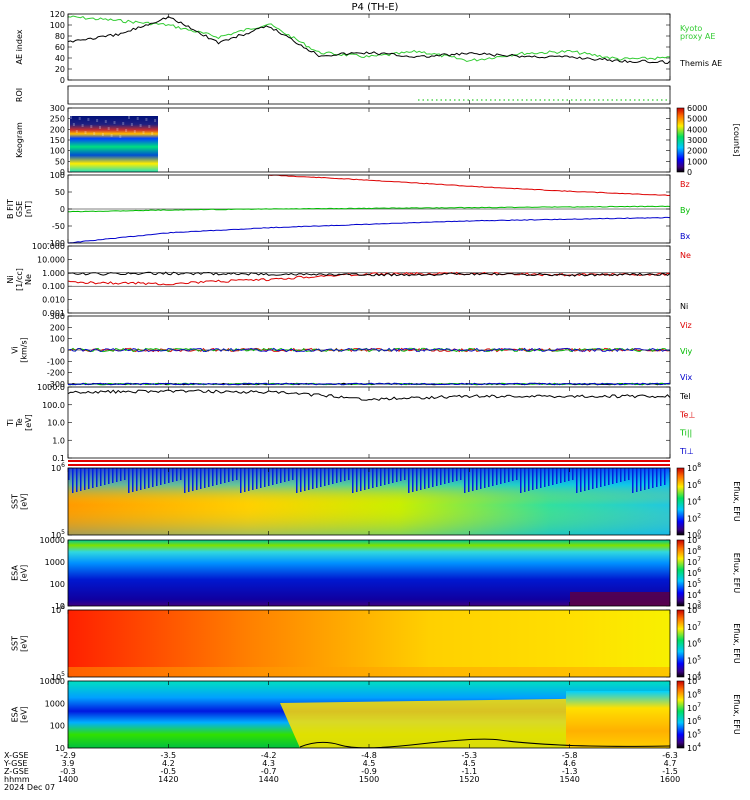  I want to click on footer-value: -3.5, so click(169, 755).